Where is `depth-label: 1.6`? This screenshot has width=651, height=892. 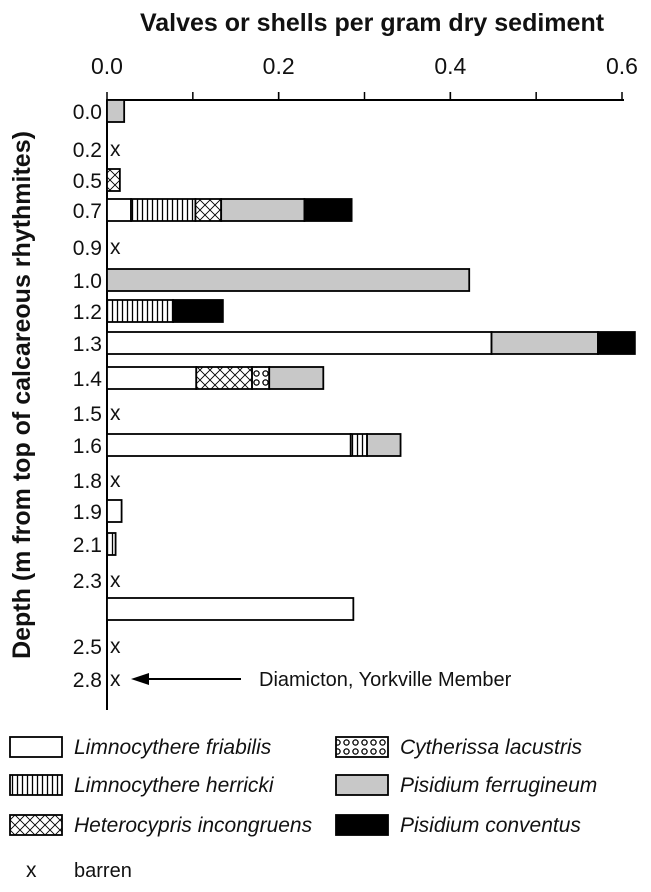 depth-label: 1.6 is located at coordinates (87, 446).